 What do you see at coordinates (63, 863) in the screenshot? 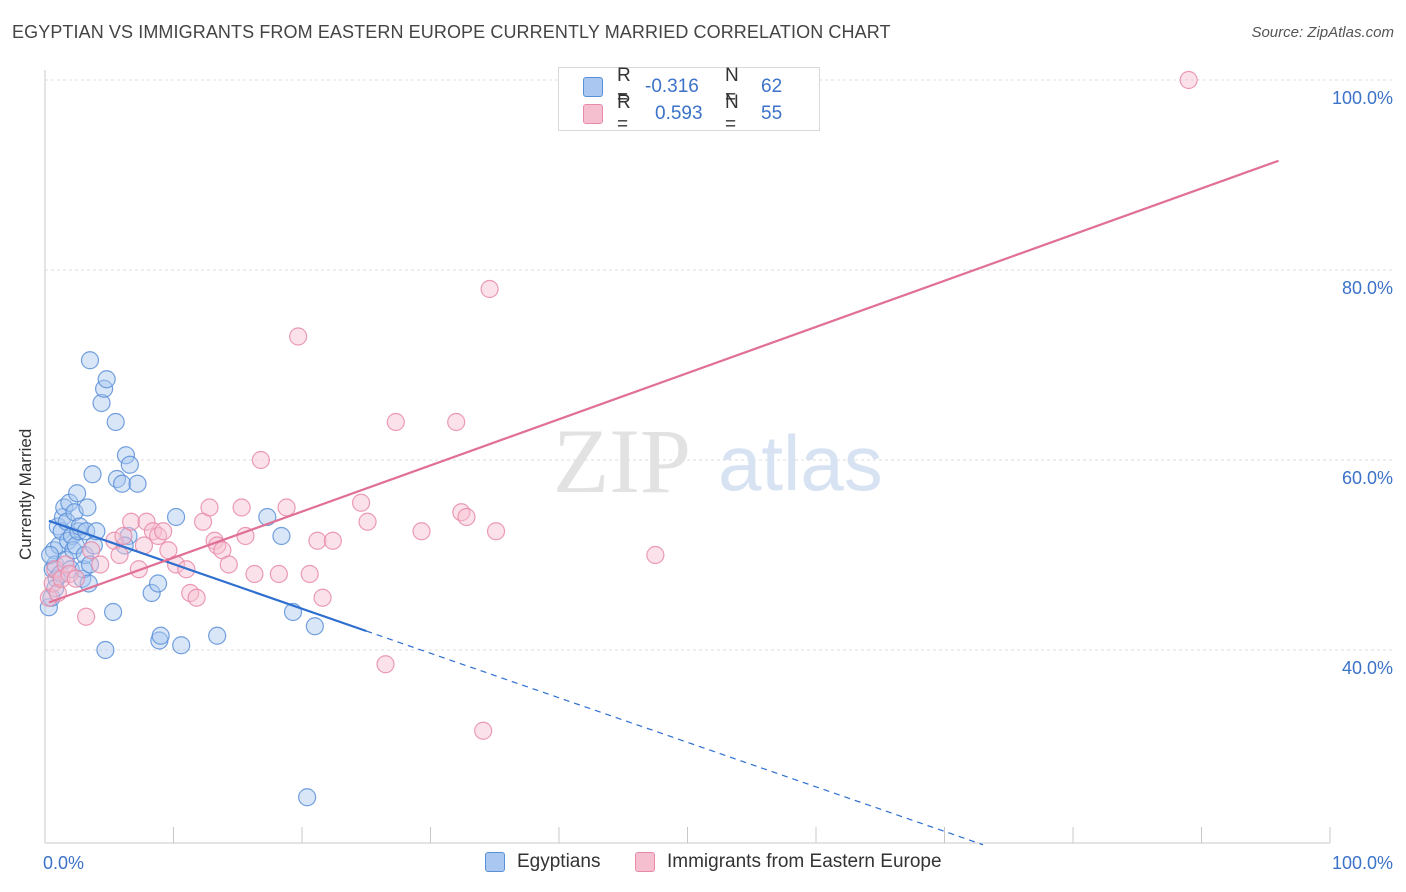
I see `x-tick-label-left: 0.0%` at bounding box center [63, 863].